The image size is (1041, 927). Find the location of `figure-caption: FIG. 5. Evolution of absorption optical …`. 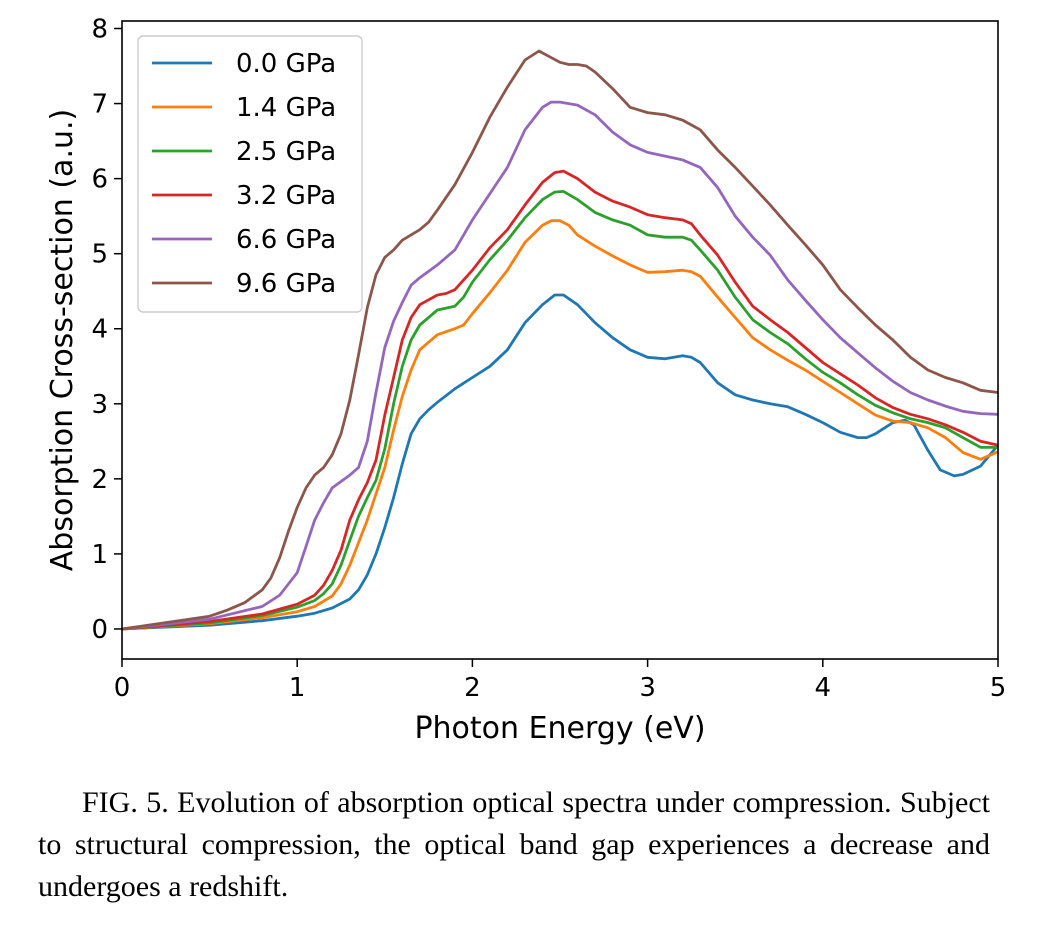

figure-caption: FIG. 5. Evolution of absorption optical … is located at coordinates (514, 844).